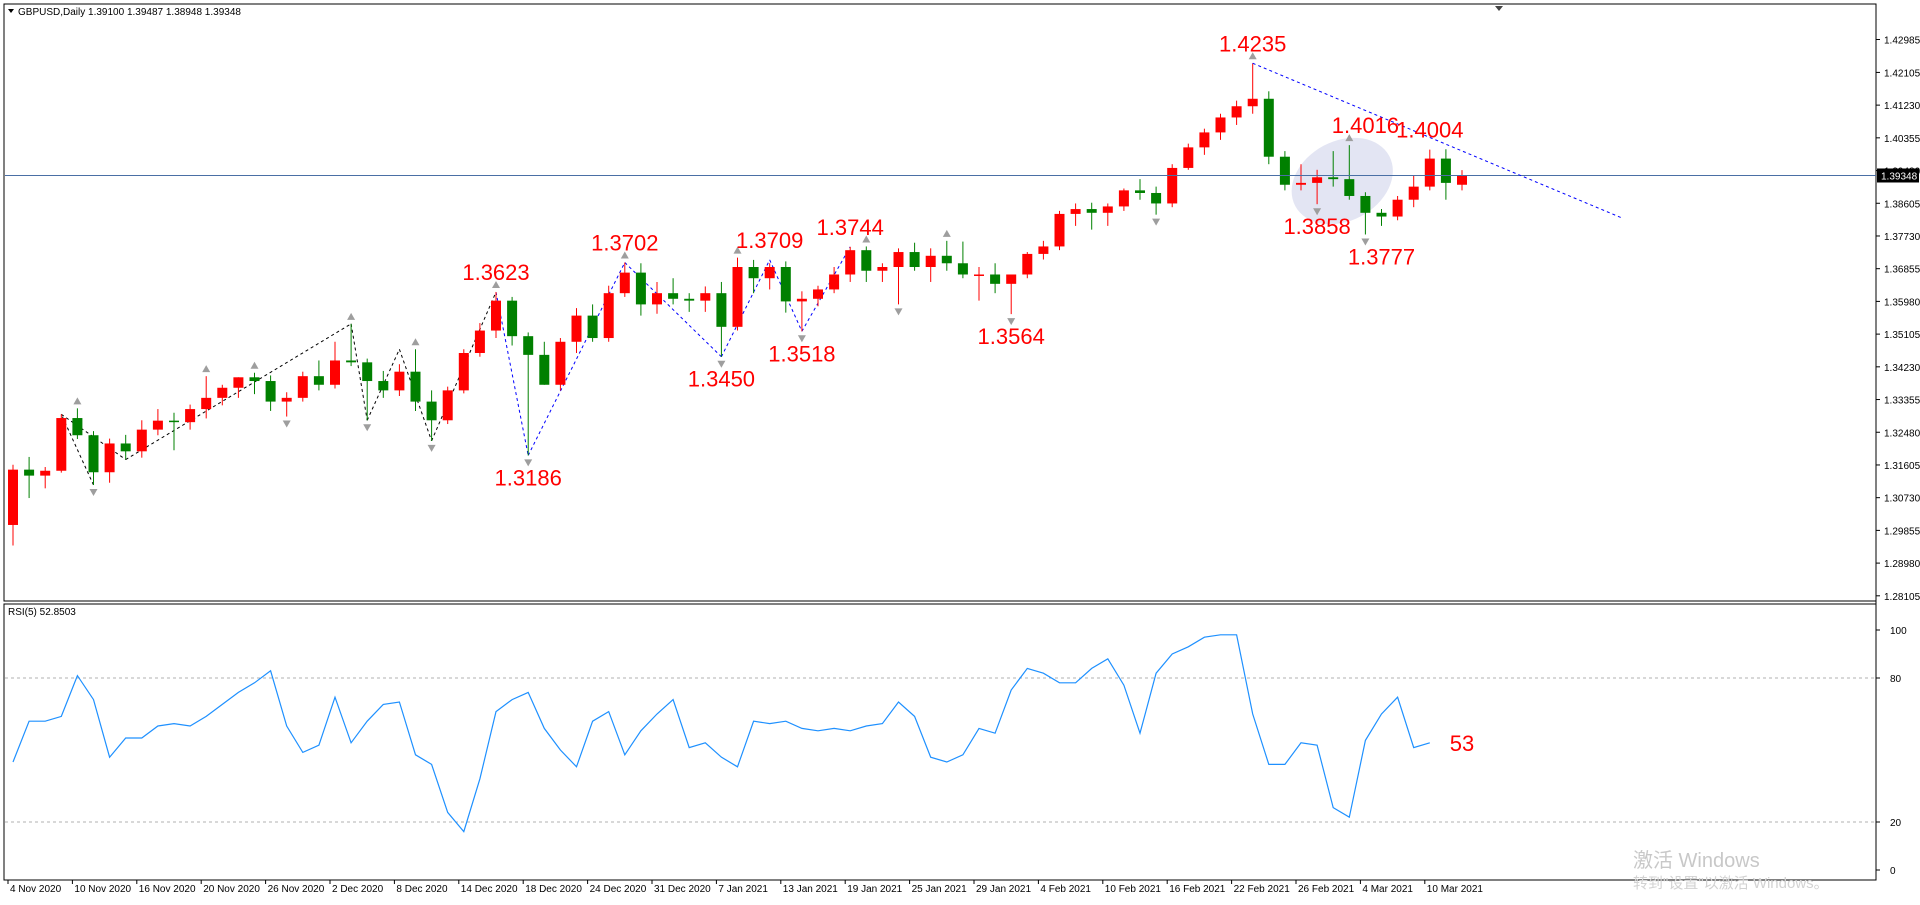 The height and width of the screenshot is (905, 1920). Describe the element at coordinates (1365, 125) in the screenshot. I see `price-annotation: 1.4016` at that location.